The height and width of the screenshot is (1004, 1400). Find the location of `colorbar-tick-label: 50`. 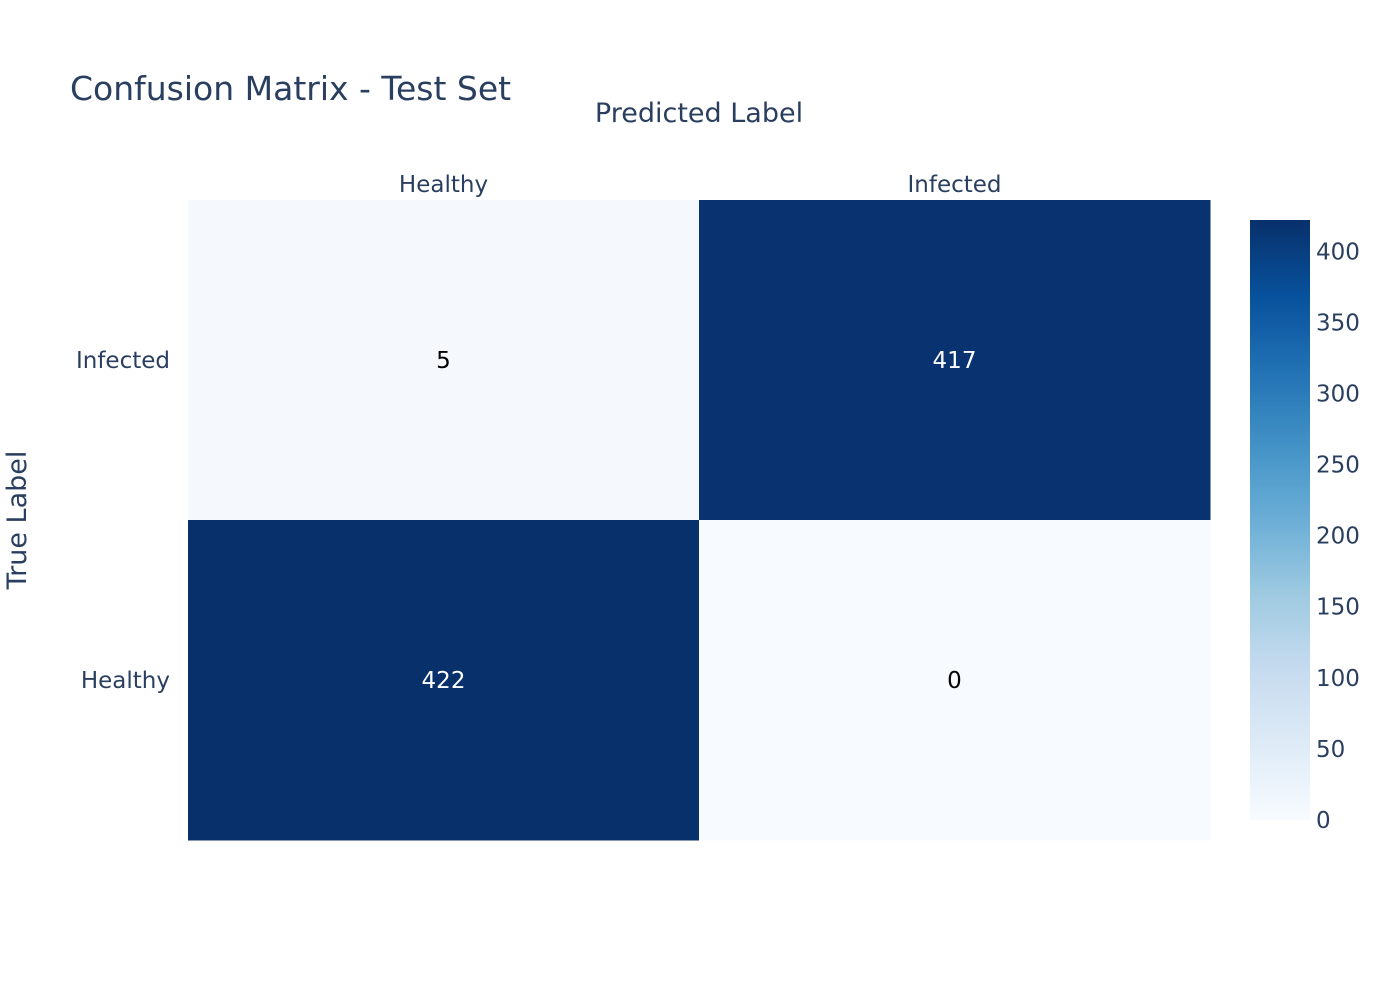

colorbar-tick-label: 50 is located at coordinates (1330, 750).